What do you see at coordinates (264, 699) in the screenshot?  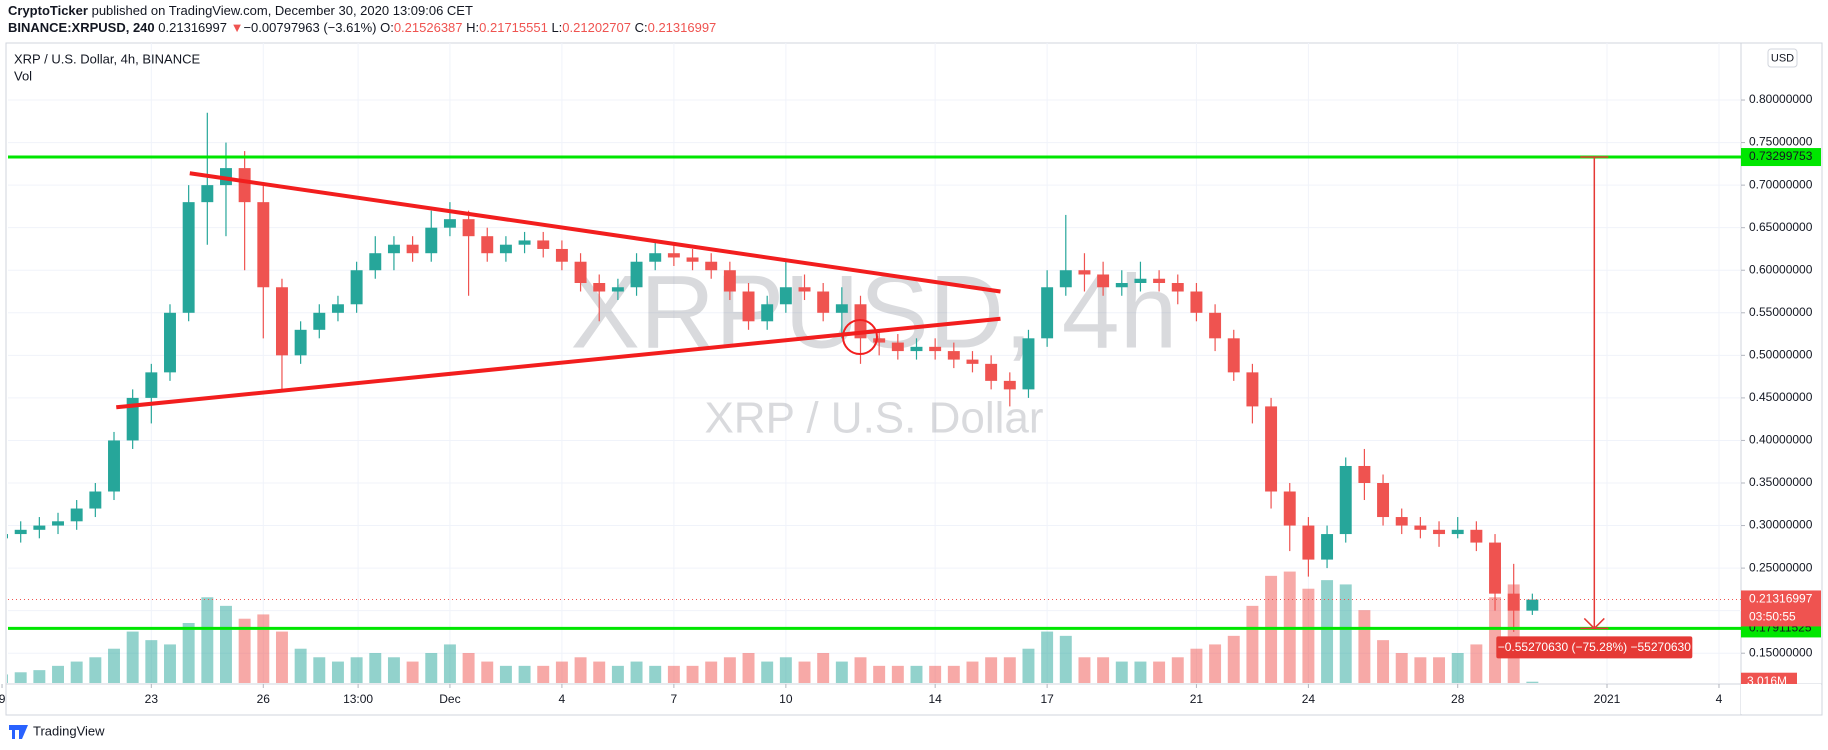 I see `x-tick-label: 26` at bounding box center [264, 699].